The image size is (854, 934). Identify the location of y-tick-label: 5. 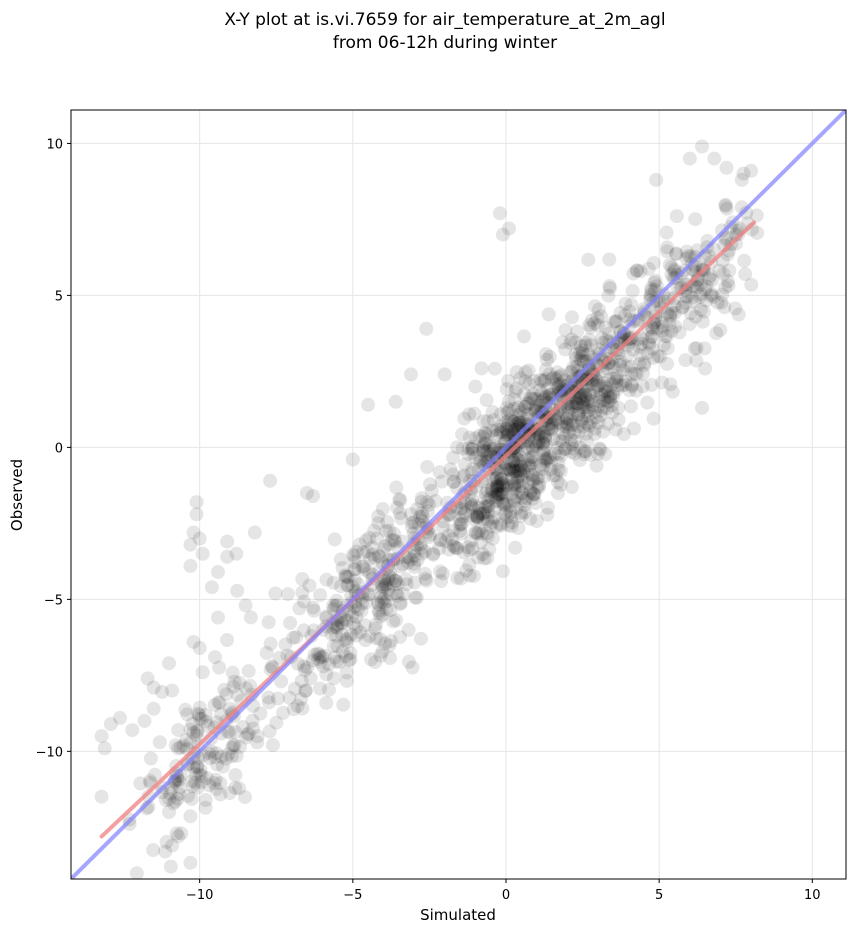
(59, 296).